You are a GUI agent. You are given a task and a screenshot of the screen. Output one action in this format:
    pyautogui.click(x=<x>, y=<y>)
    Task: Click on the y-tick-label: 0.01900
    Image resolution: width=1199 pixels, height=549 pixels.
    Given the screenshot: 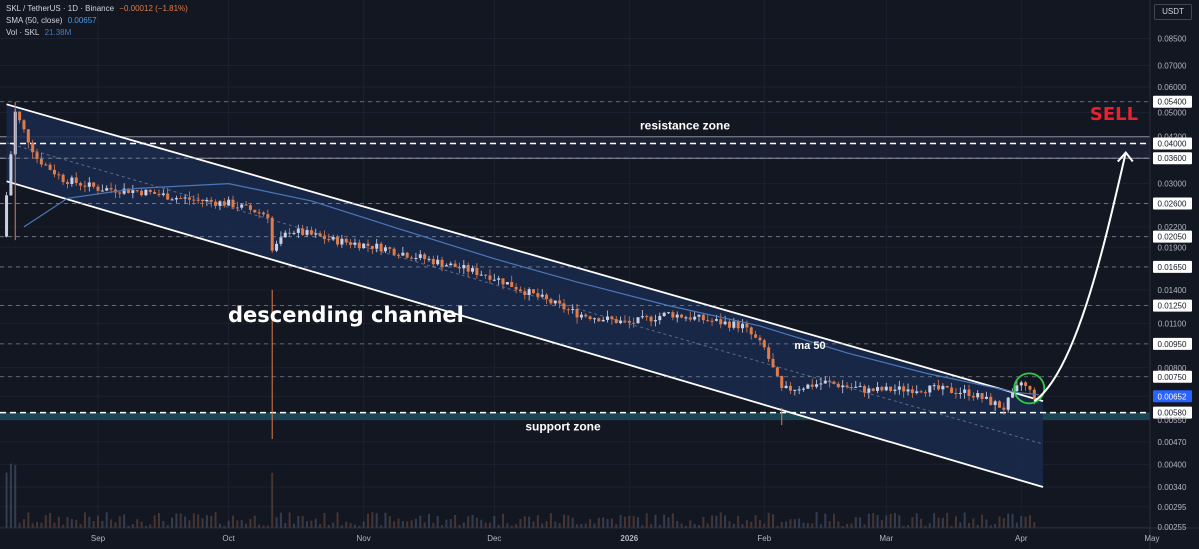 What is the action you would take?
    pyautogui.click(x=1172, y=247)
    